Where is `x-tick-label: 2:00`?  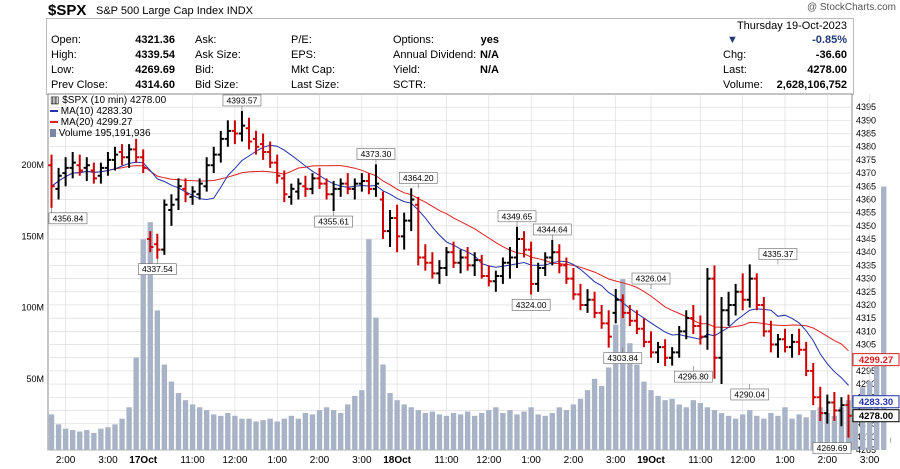
x-tick-label: 2:00 is located at coordinates (320, 460).